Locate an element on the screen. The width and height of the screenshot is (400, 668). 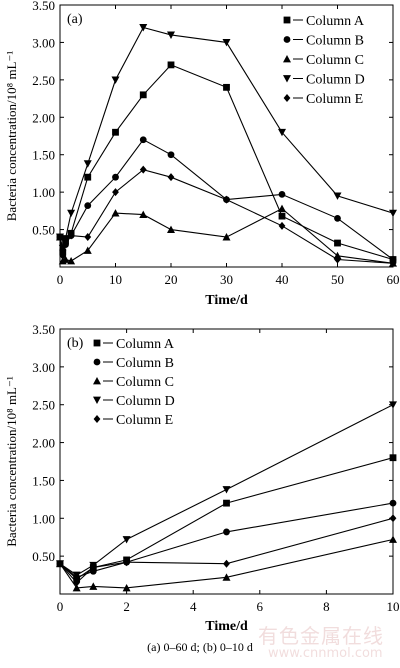
series-column-e is located at coordinates (226, 216).